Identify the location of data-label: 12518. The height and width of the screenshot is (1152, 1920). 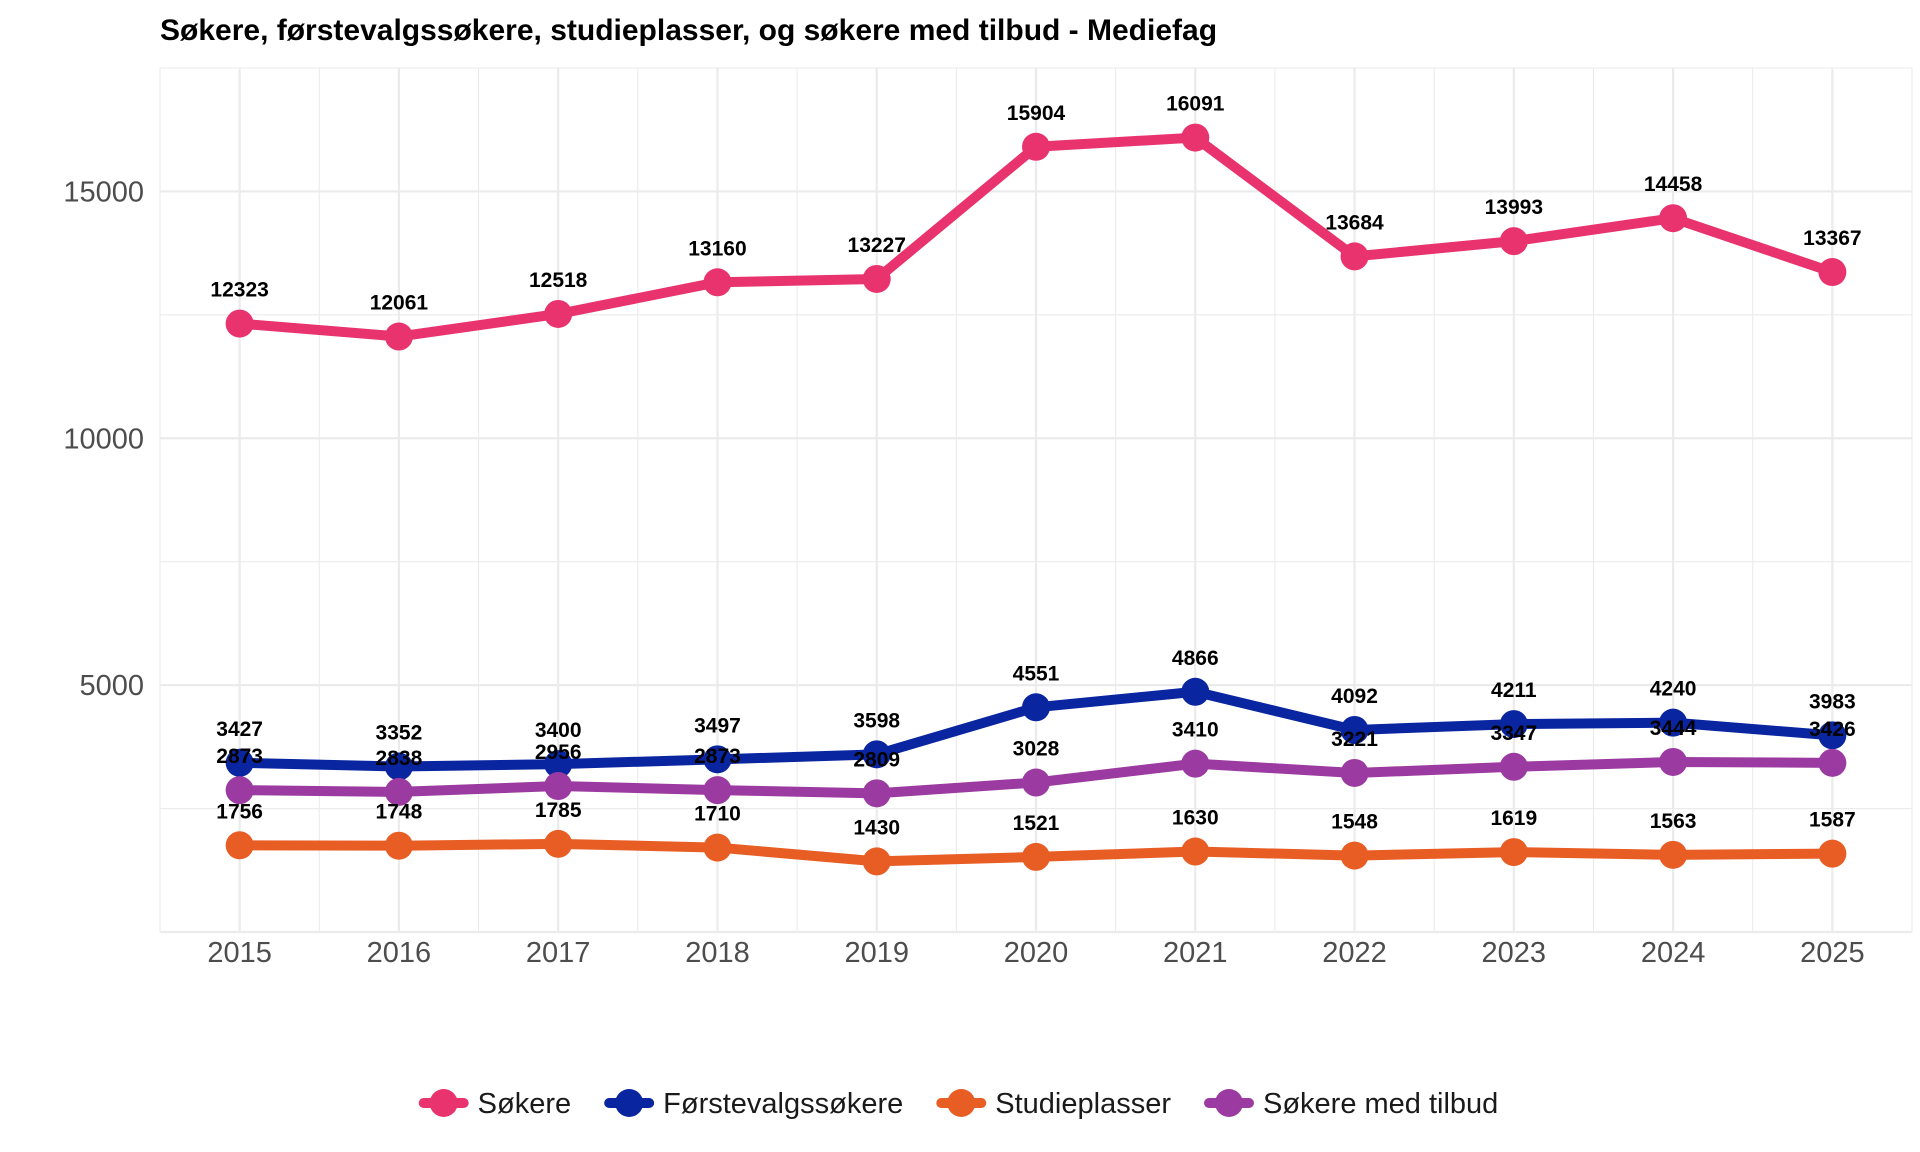
(558, 280).